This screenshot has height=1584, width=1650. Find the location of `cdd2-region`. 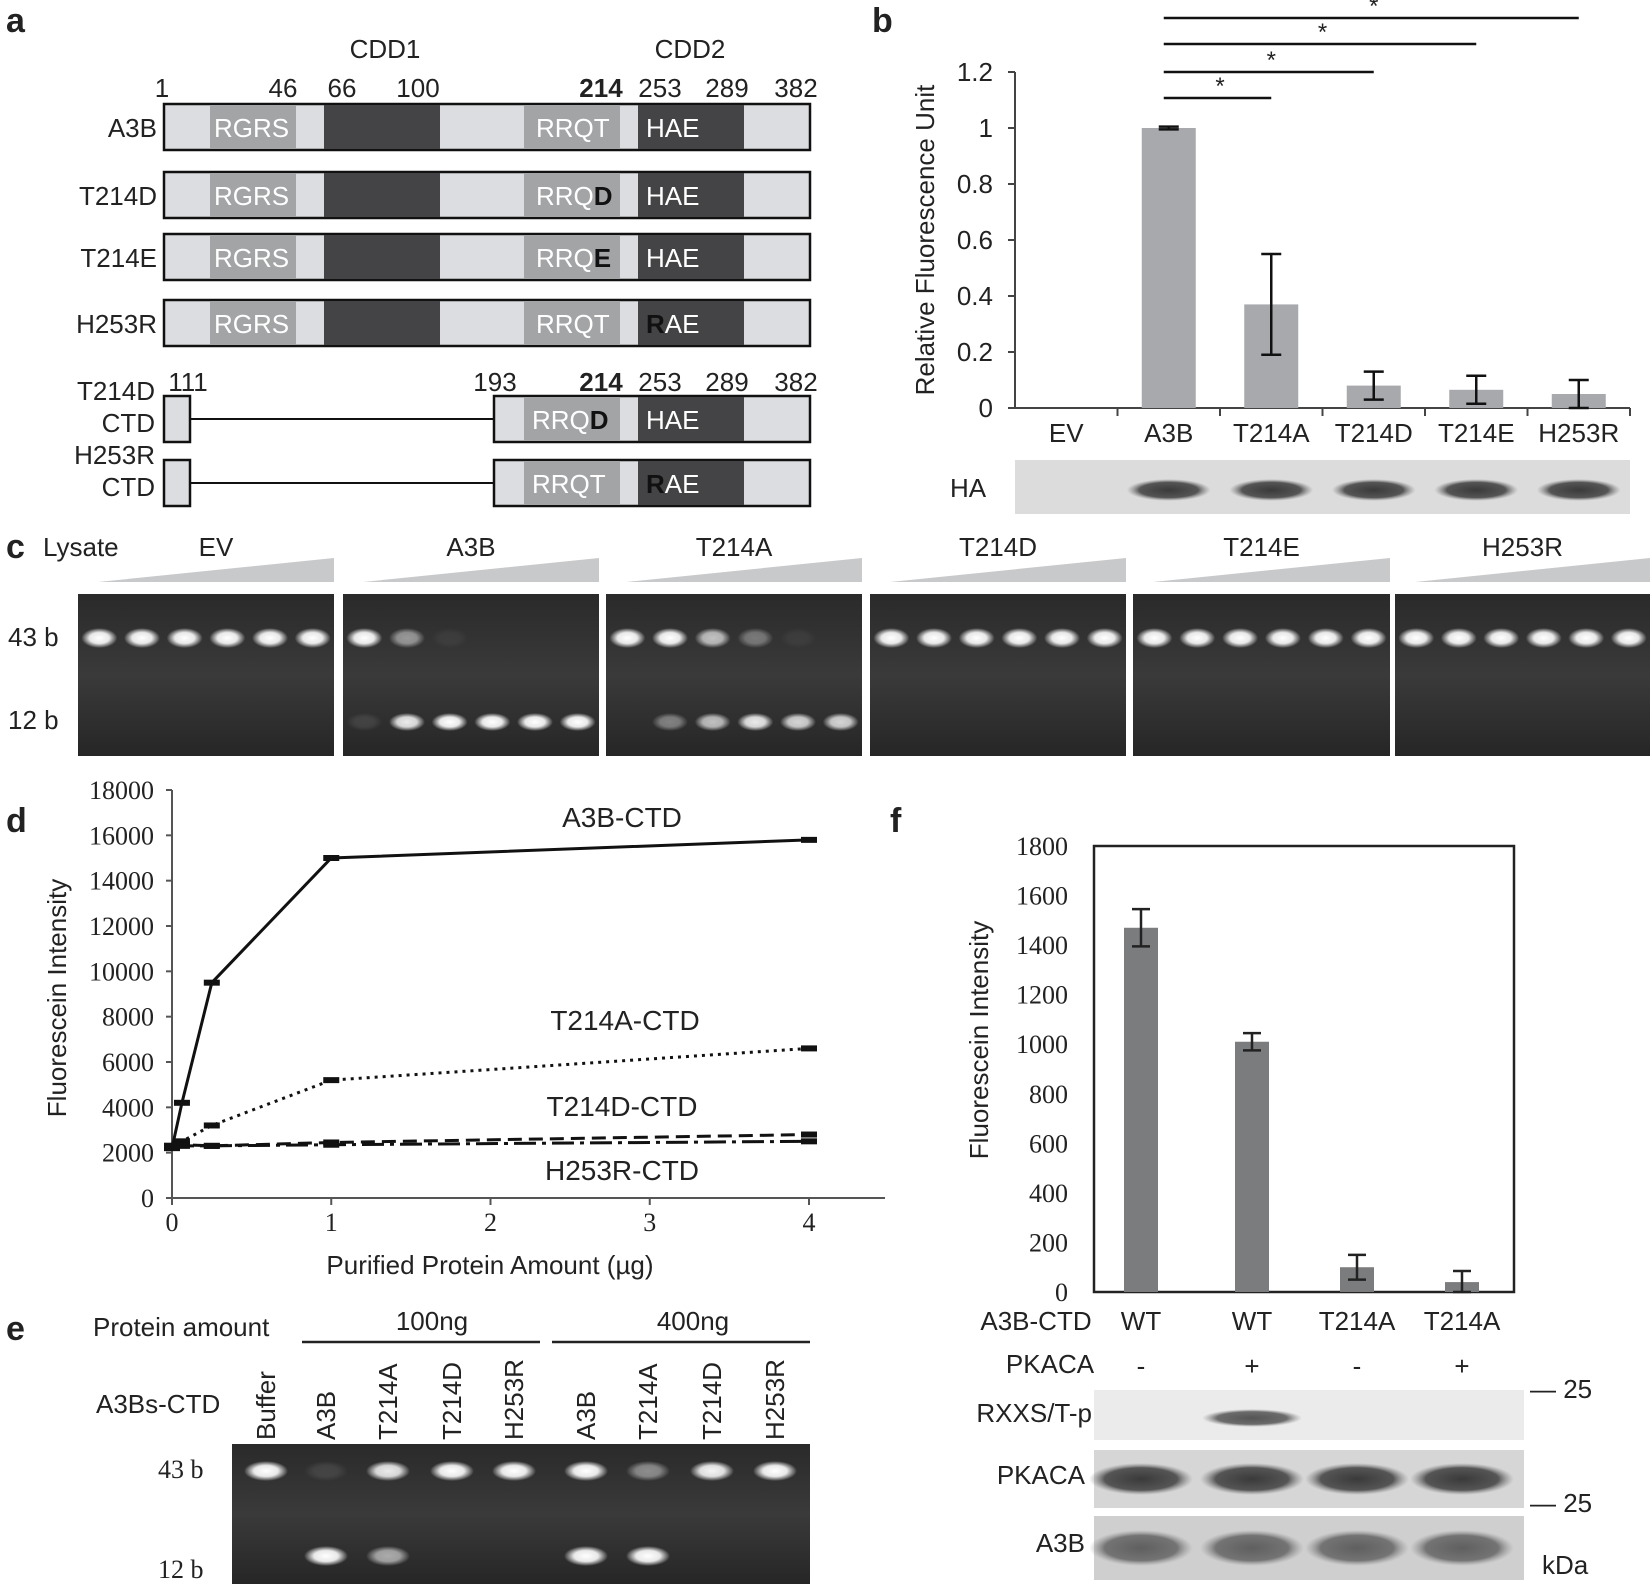

cdd2-region is located at coordinates (691, 323).